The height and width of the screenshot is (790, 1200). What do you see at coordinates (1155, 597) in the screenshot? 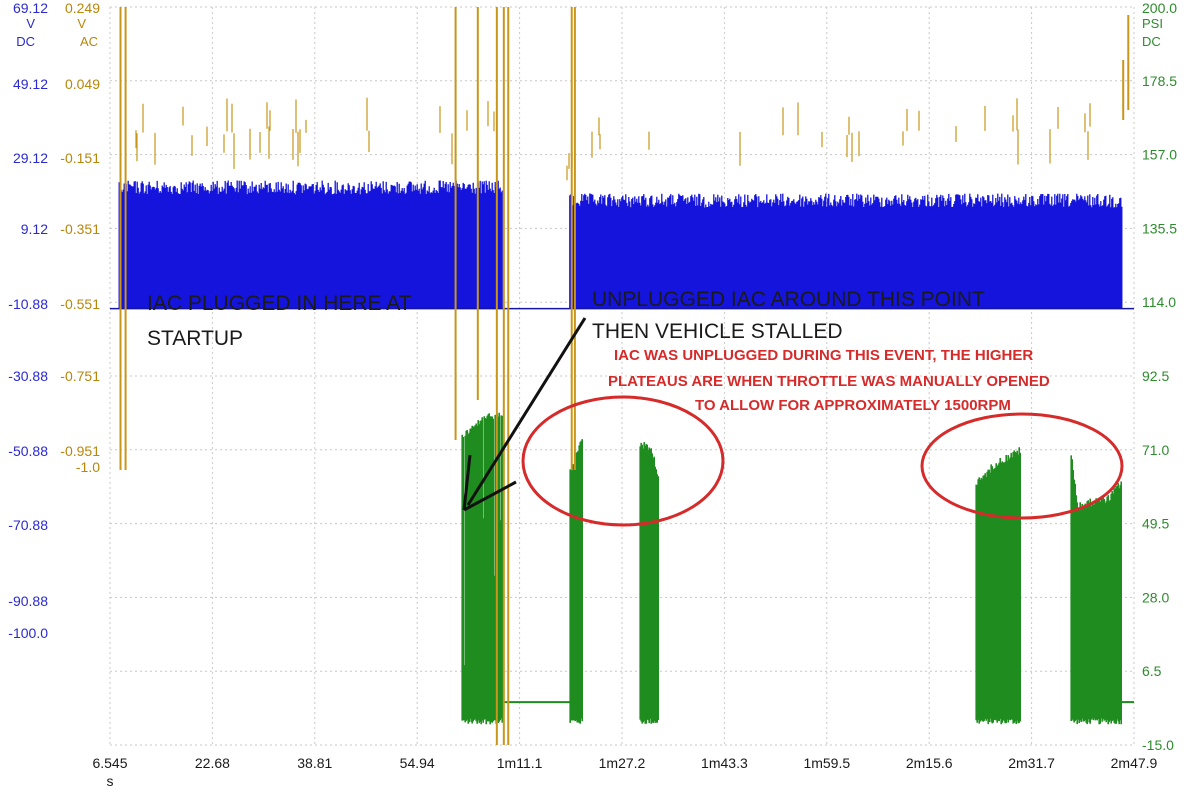
I see `y-tick-psi-dc: 28.0` at bounding box center [1155, 597].